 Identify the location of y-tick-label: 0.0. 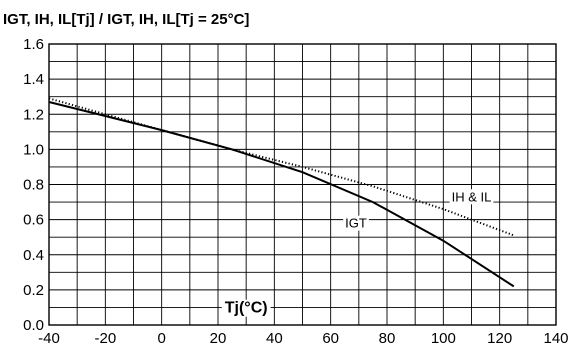
(33, 325).